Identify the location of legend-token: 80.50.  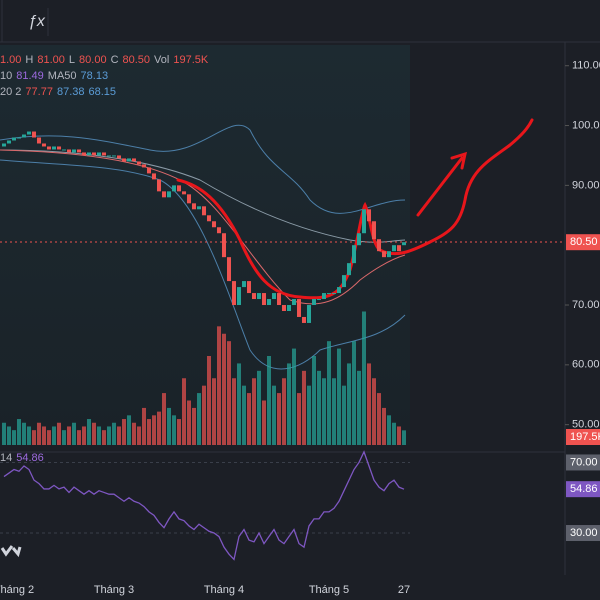
(137, 60).